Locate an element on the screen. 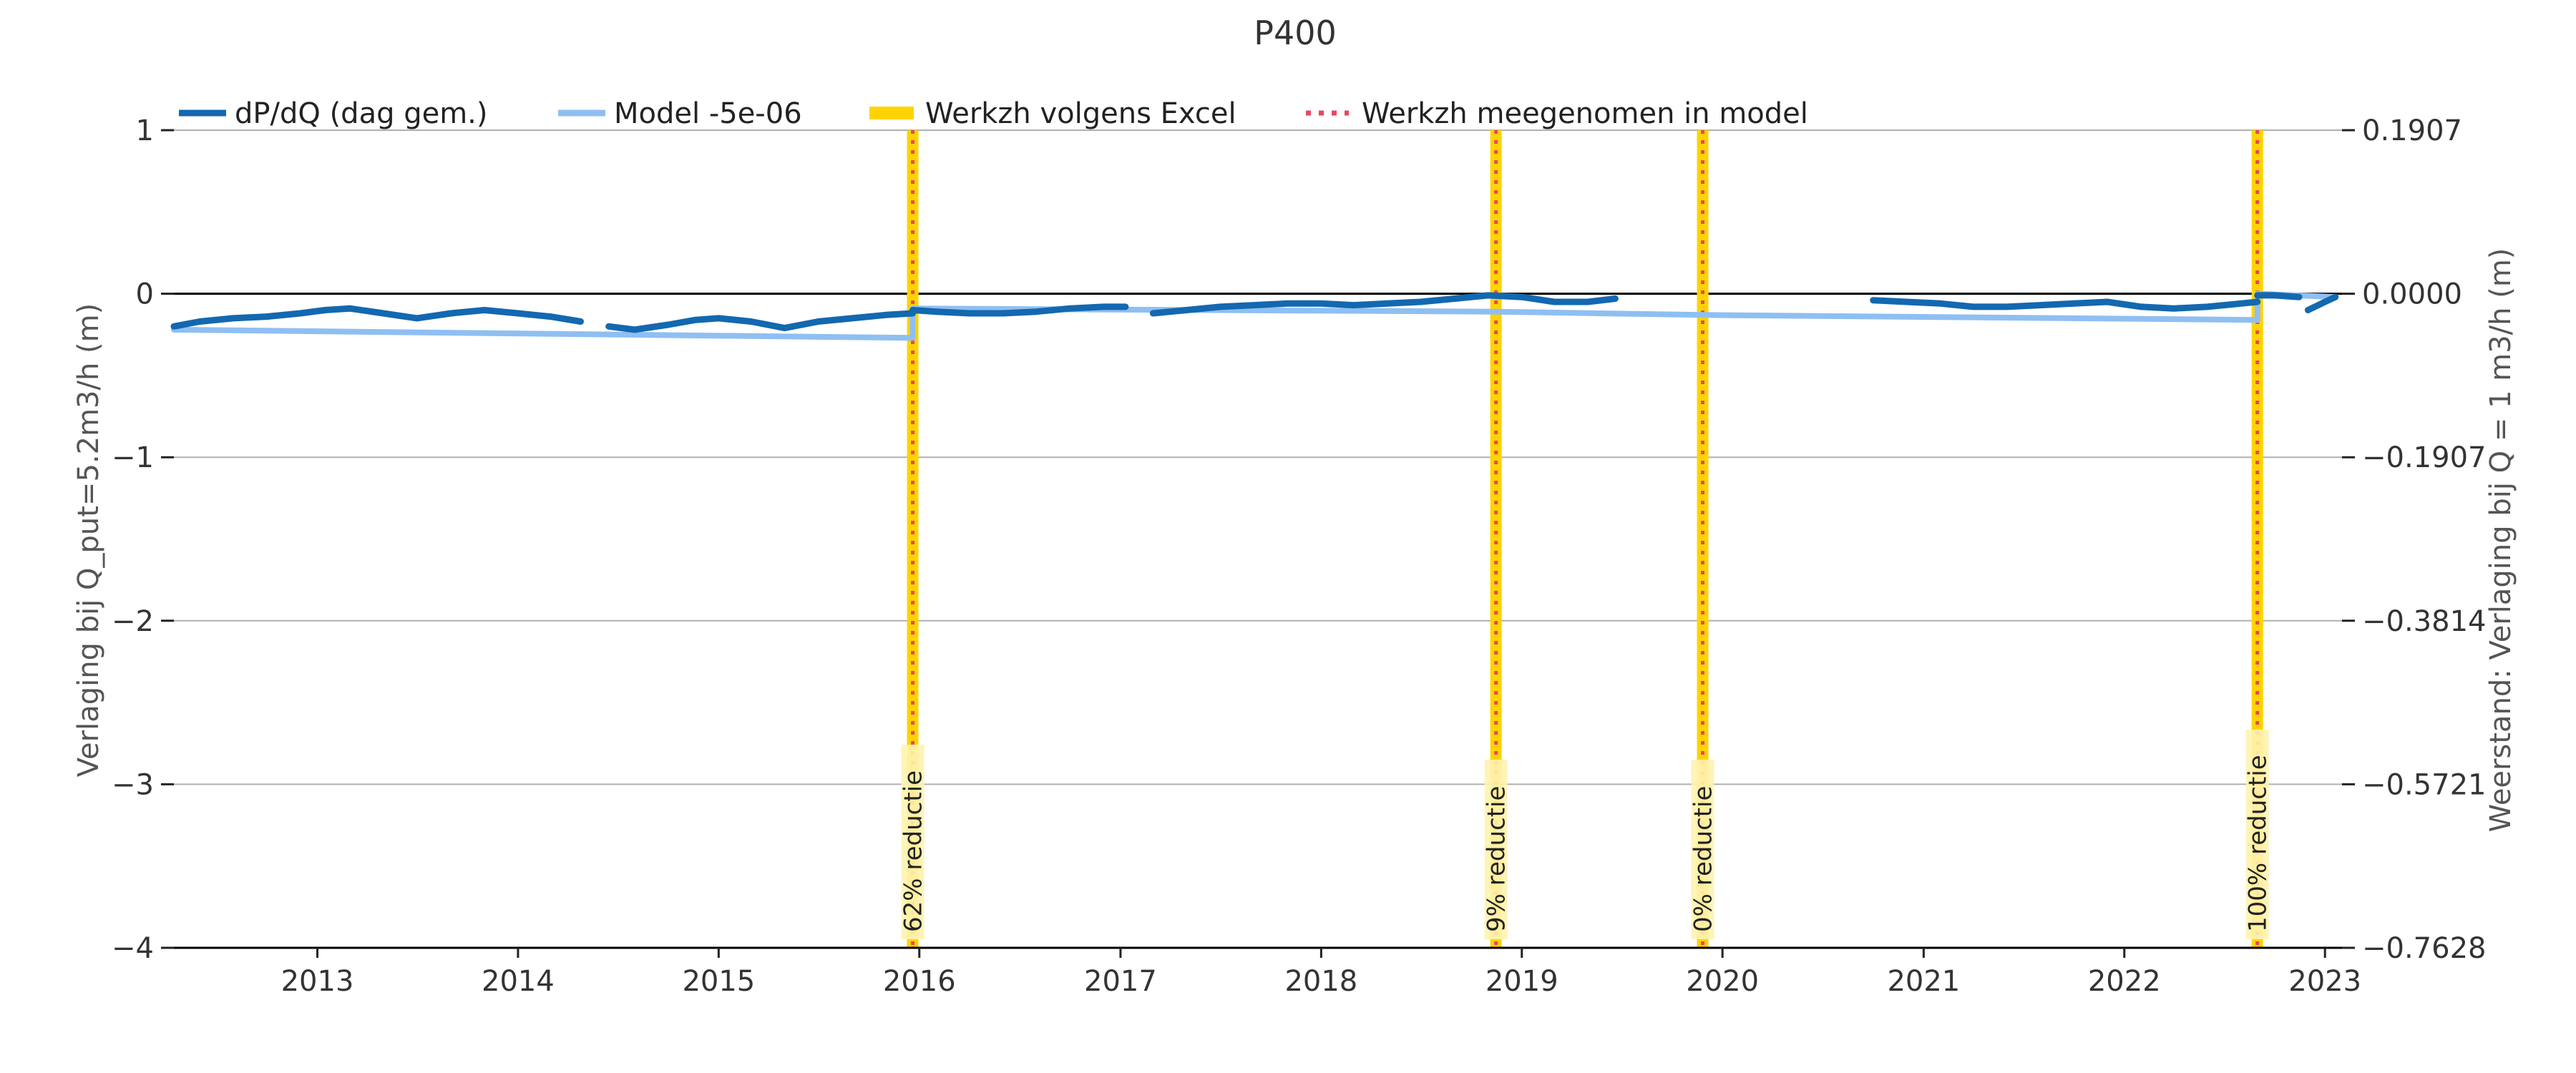 Image resolution: width=2576 pixels, height=1073 pixels. legend-model-event: Werkzh meegenomen in model is located at coordinates (1557, 114).